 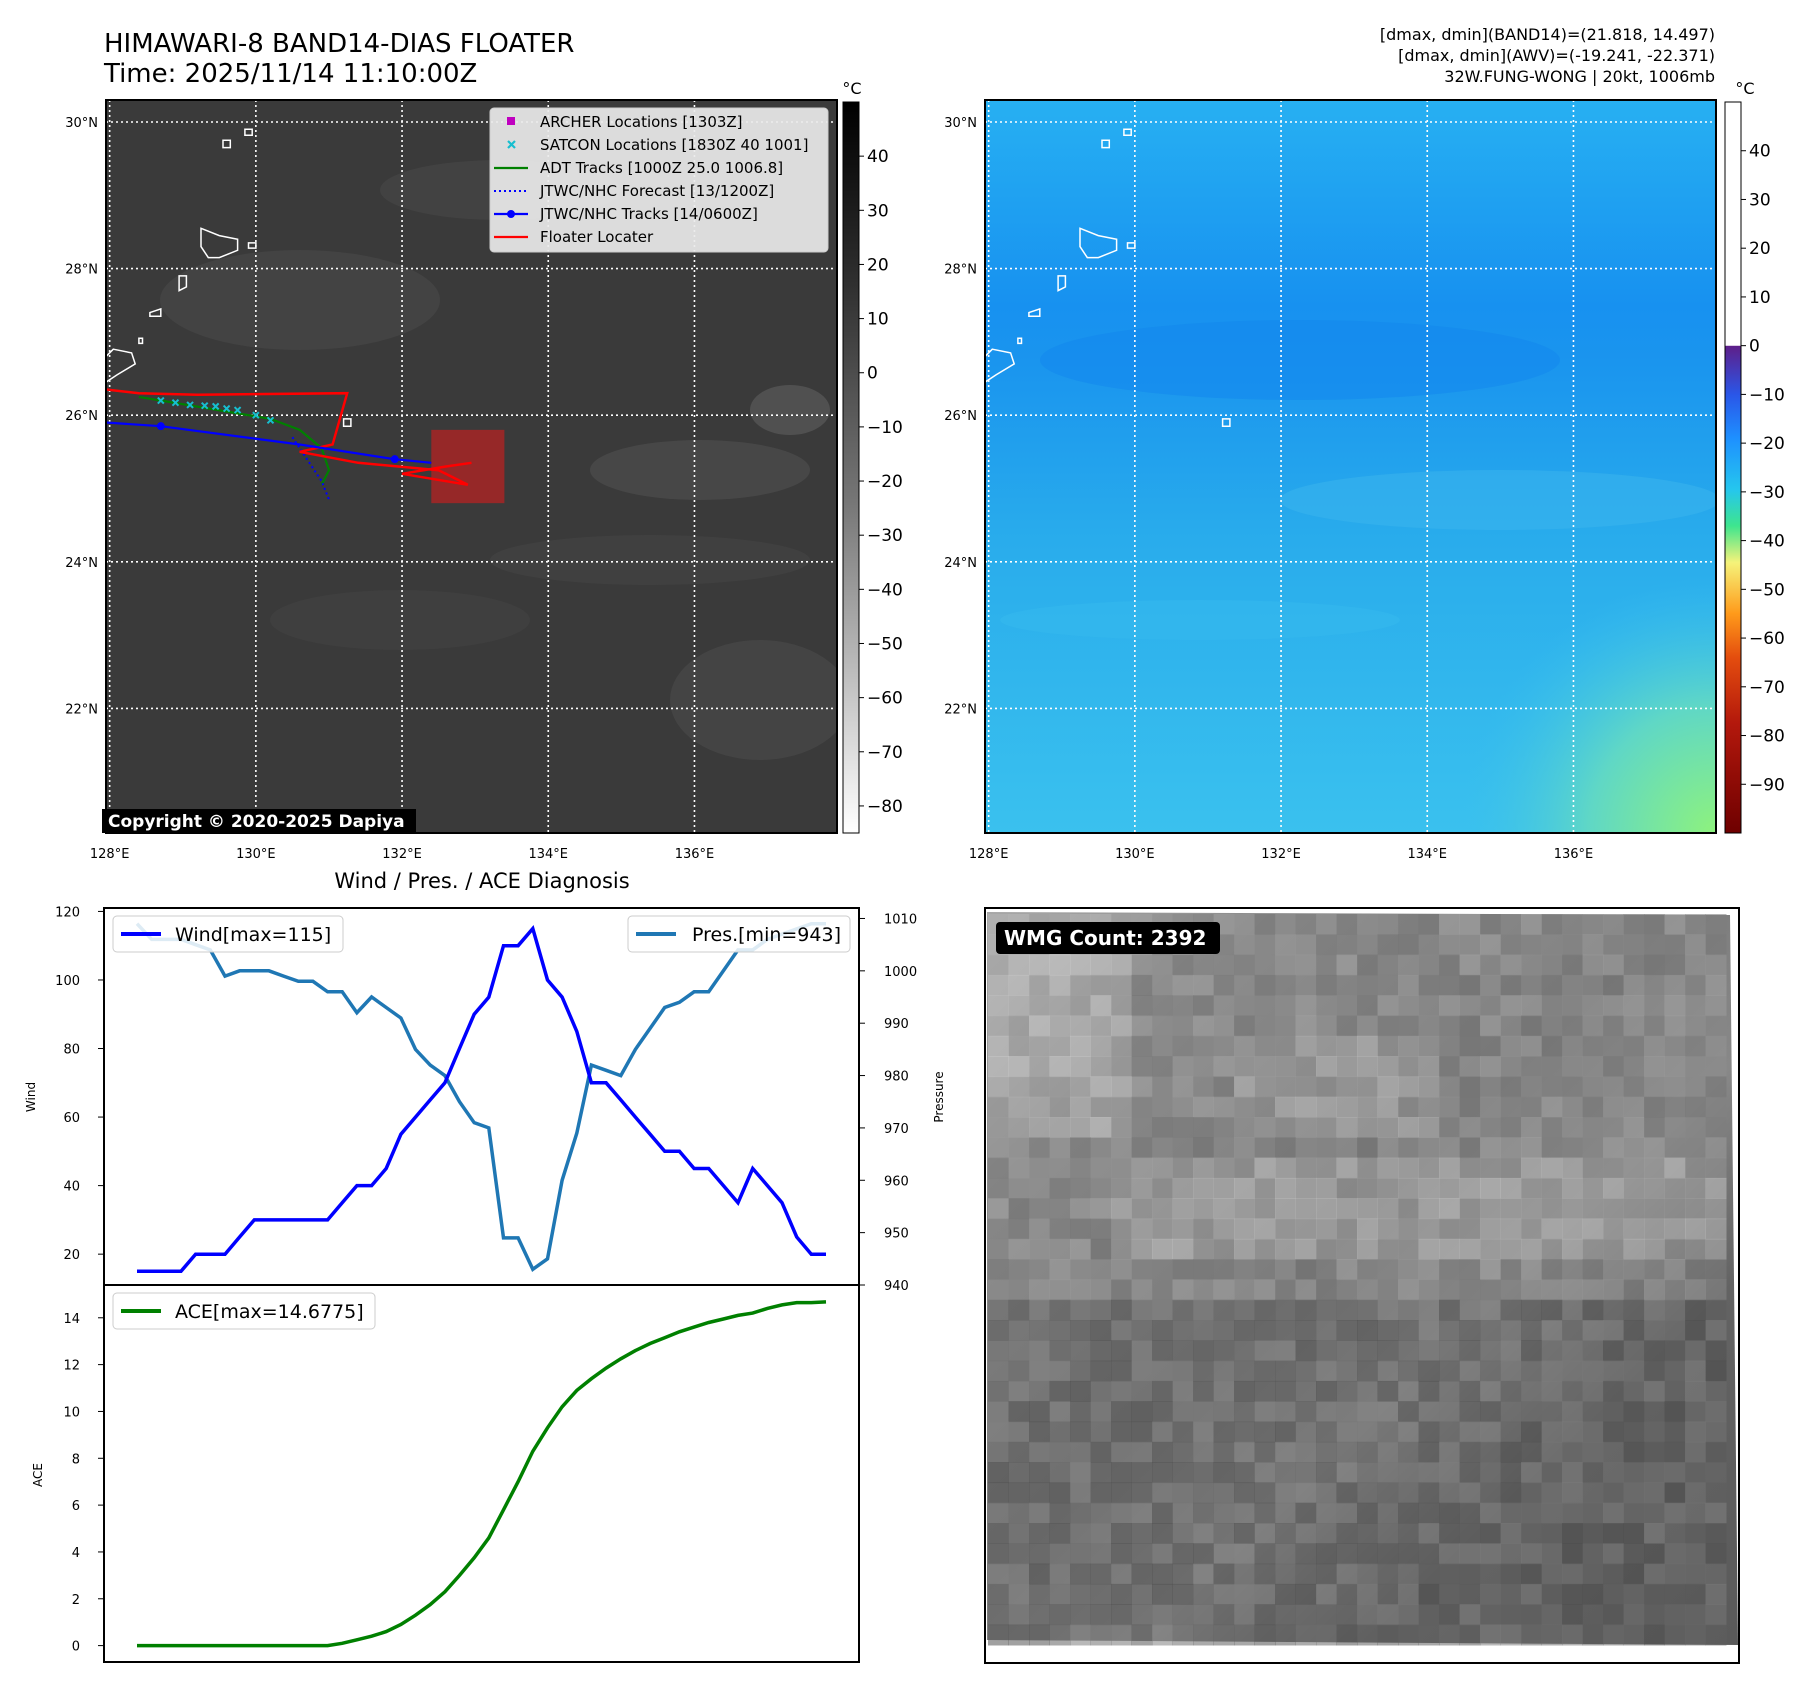 What do you see at coordinates (881, 482) in the screenshot?
I see `ir-colorbar-ticks: 40 30 20 10 0 −10 −20 −30 −40 −50 −60 −70 −80` at bounding box center [881, 482].